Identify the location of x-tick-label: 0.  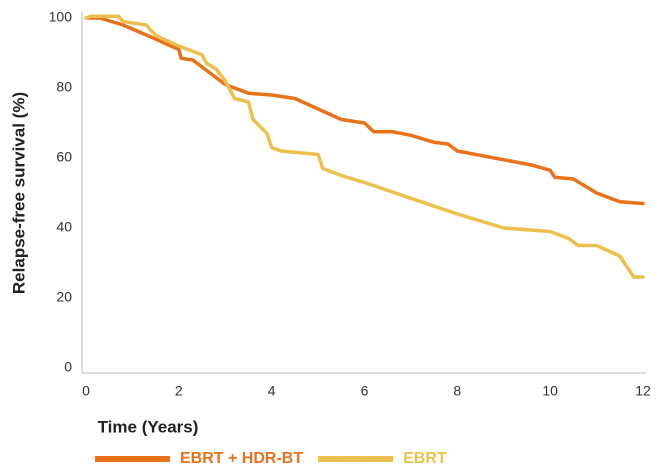
(86, 391).